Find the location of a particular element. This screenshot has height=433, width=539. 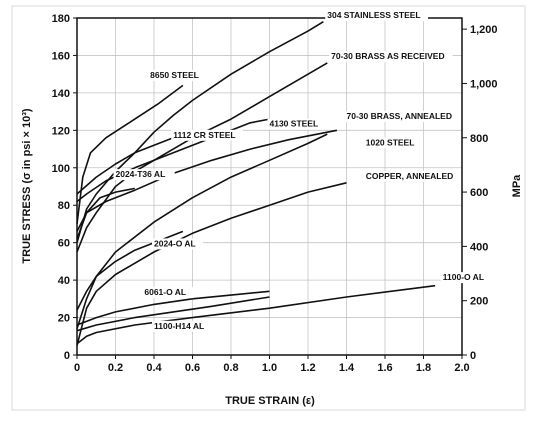

curve-label: 4130 STEEL is located at coordinates (294, 124).